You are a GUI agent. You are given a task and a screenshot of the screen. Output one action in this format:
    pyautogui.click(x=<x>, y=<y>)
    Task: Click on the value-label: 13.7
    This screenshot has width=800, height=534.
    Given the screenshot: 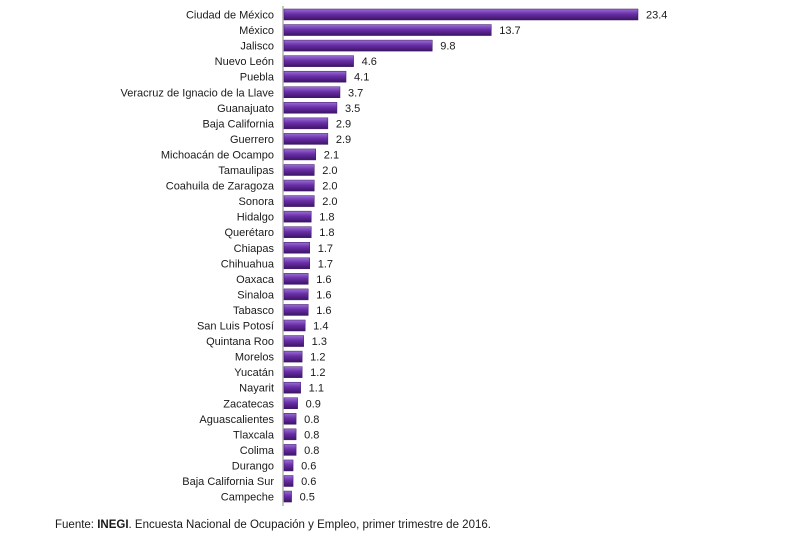 What is the action you would take?
    pyautogui.click(x=509, y=31)
    